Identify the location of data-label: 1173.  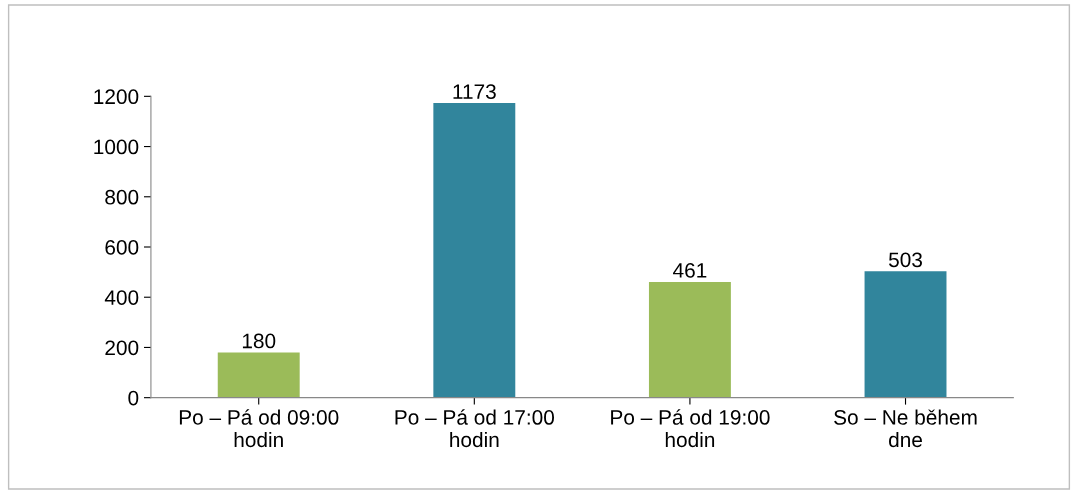
(474, 91).